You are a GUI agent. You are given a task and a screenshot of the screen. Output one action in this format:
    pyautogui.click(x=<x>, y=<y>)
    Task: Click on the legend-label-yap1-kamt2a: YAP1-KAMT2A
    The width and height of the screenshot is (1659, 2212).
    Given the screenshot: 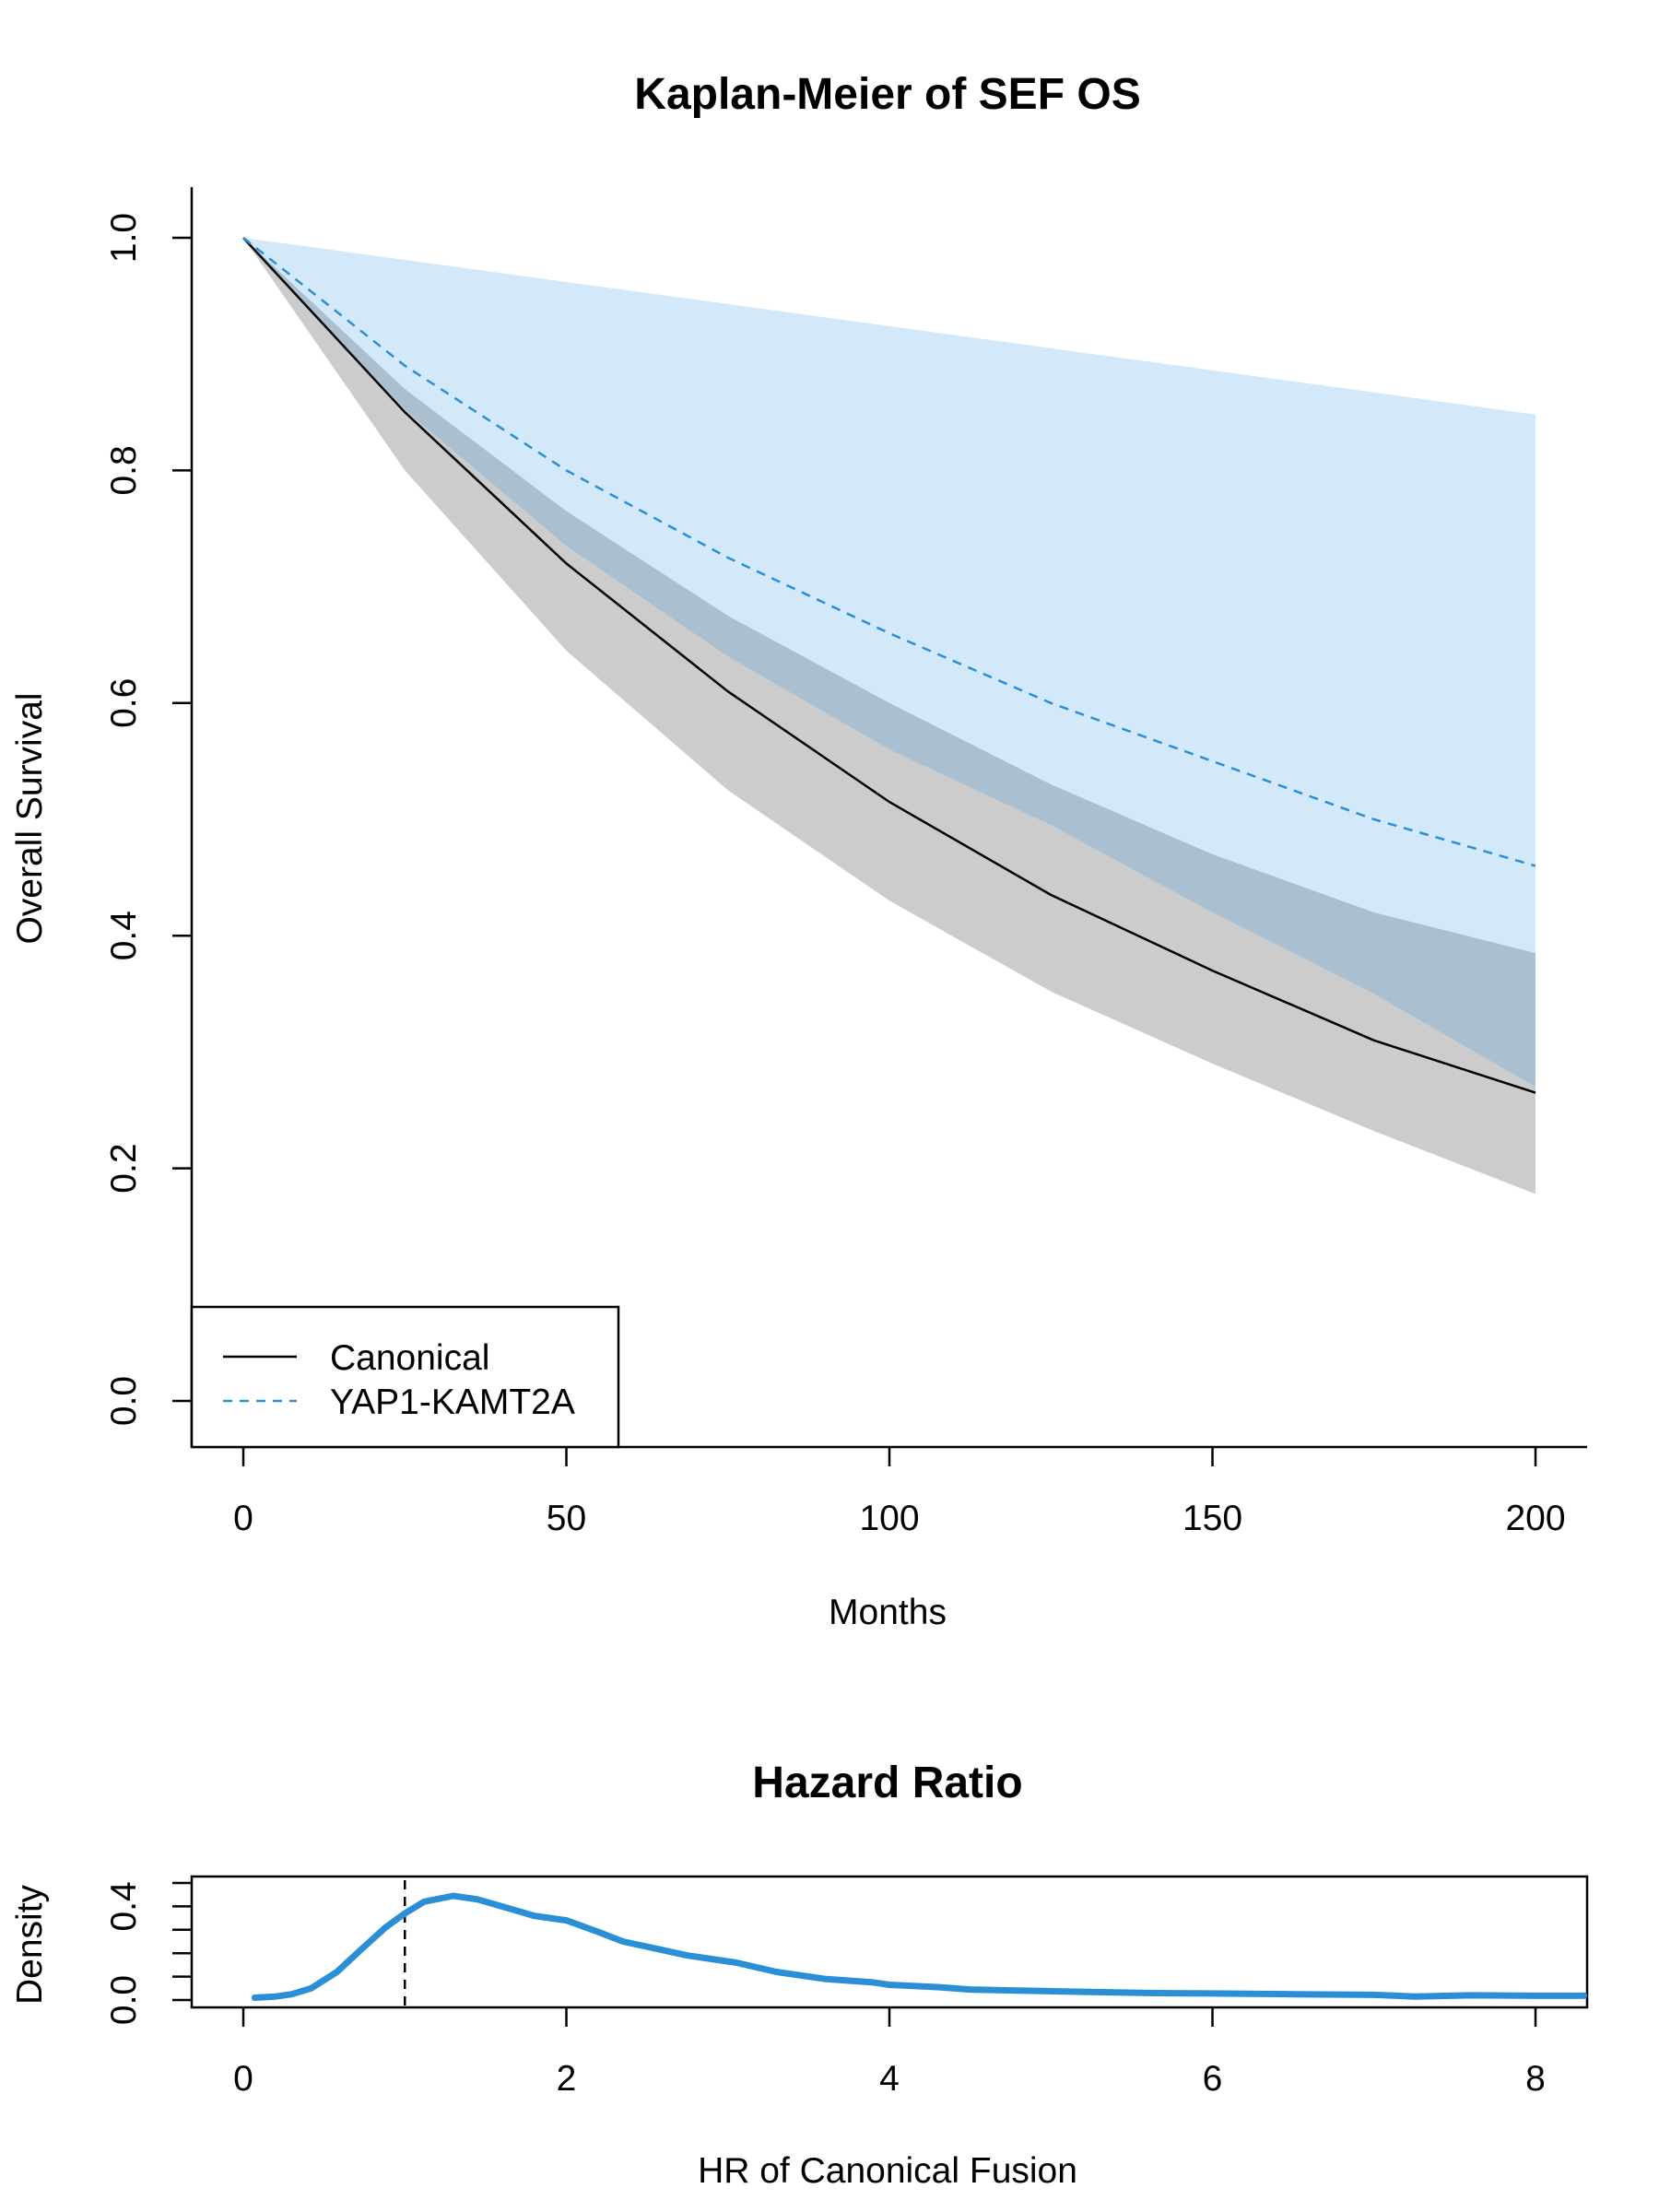 What is the action you would take?
    pyautogui.click(x=452, y=1402)
    